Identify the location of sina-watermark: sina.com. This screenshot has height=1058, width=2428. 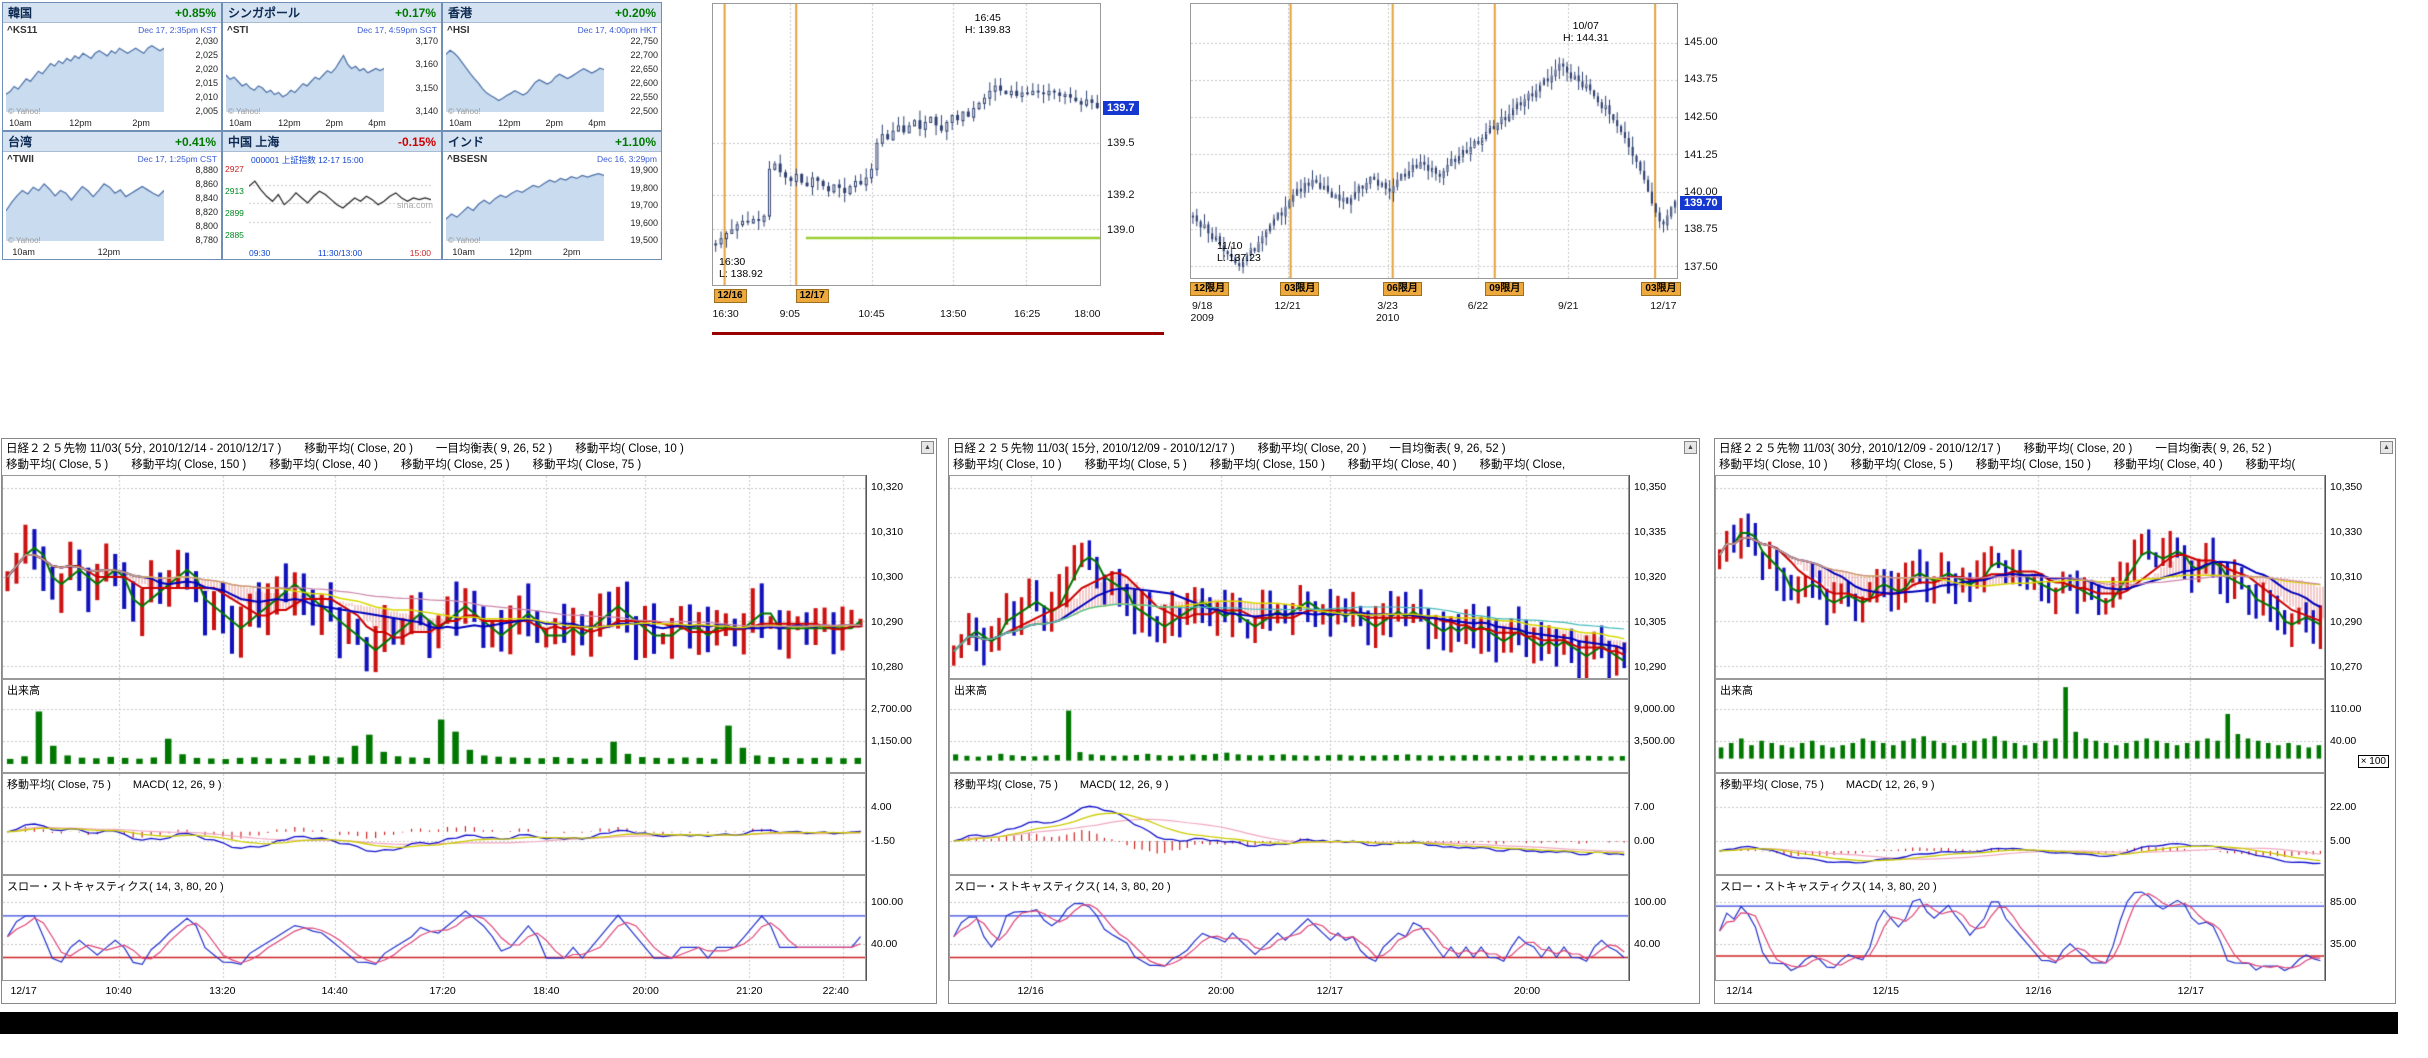
(414, 205).